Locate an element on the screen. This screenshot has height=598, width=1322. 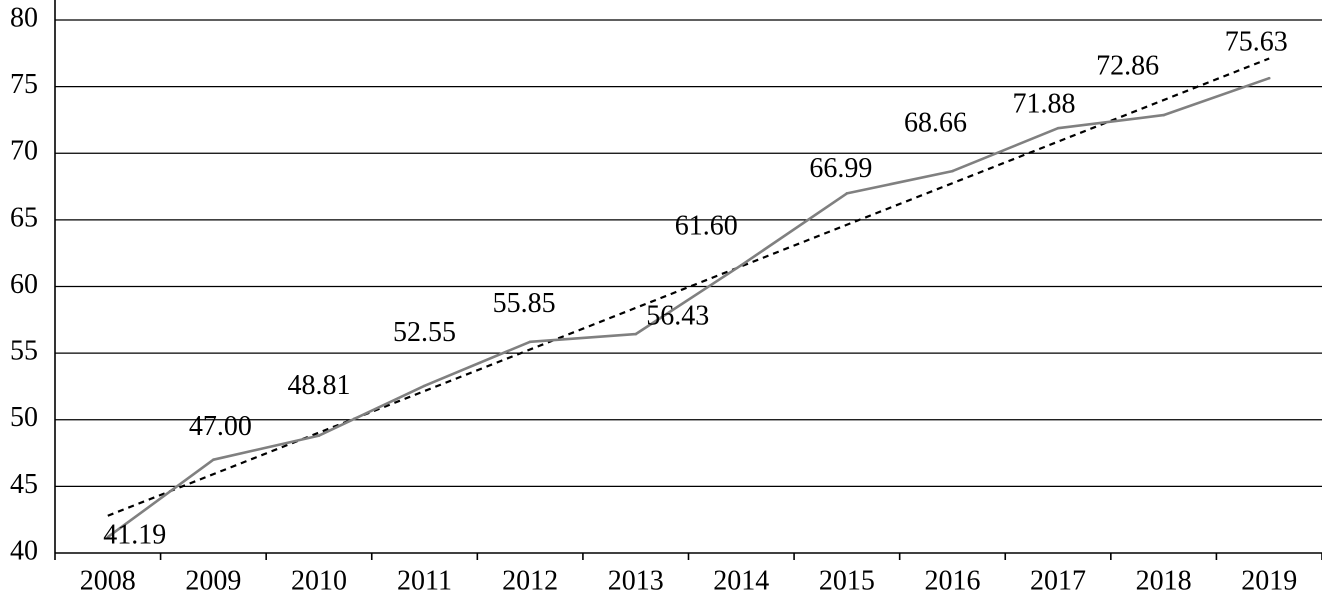
data-point-2015 is located at coordinates (847, 193).